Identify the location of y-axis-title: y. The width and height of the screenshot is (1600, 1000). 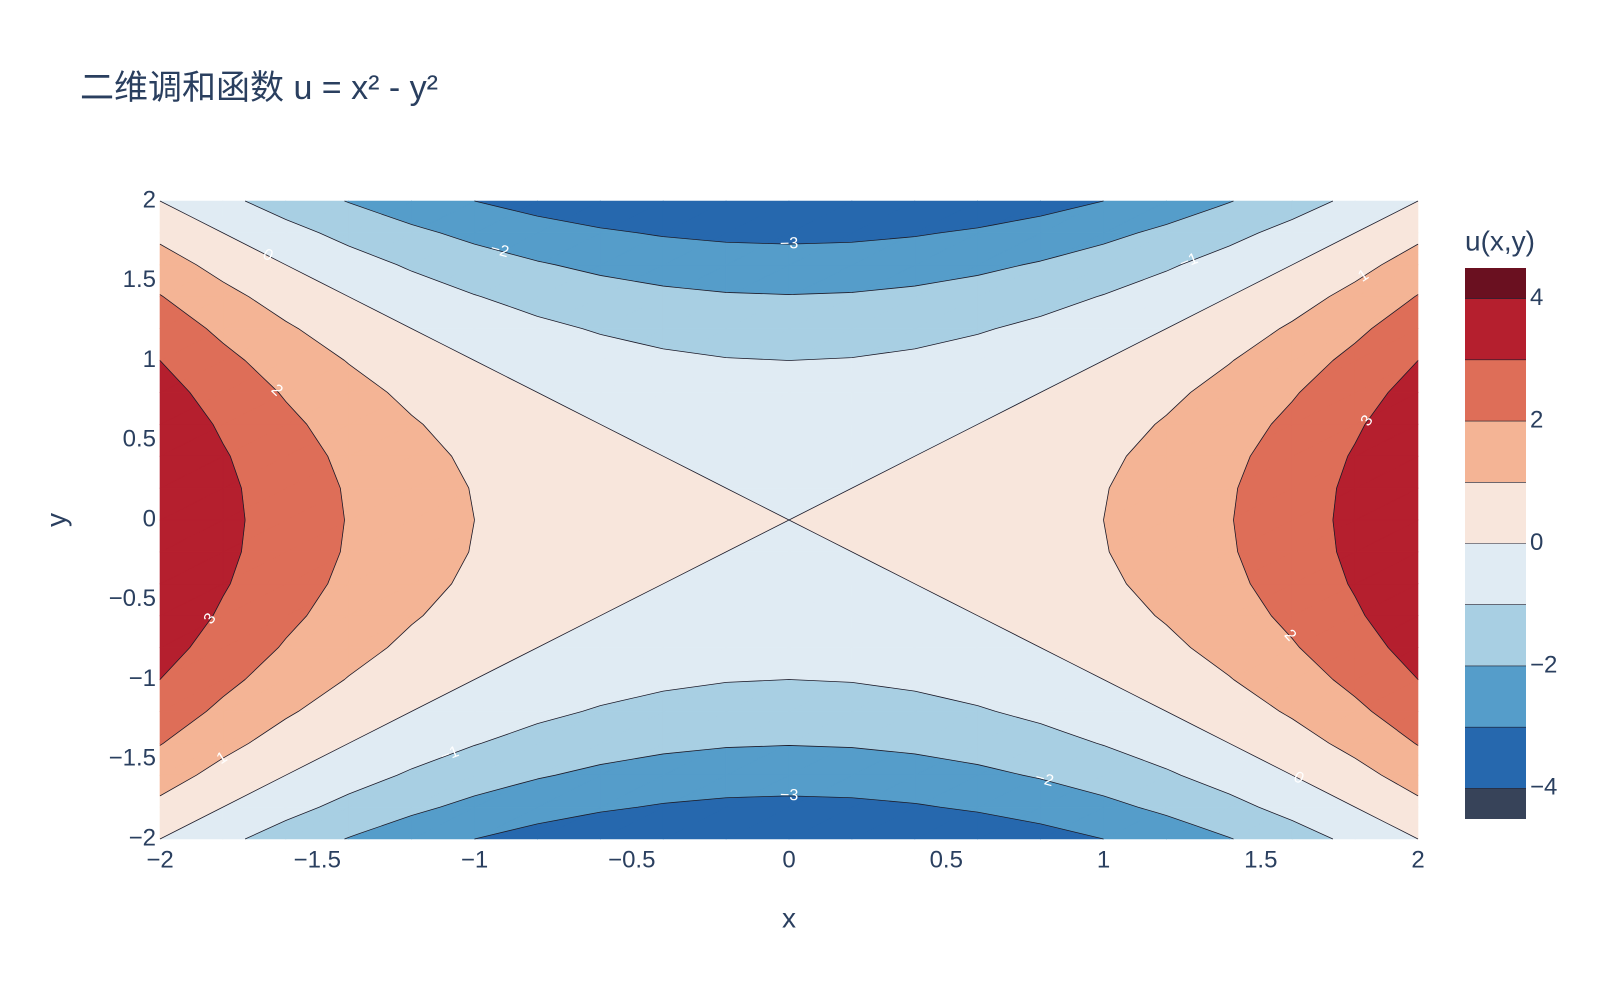
(55, 520).